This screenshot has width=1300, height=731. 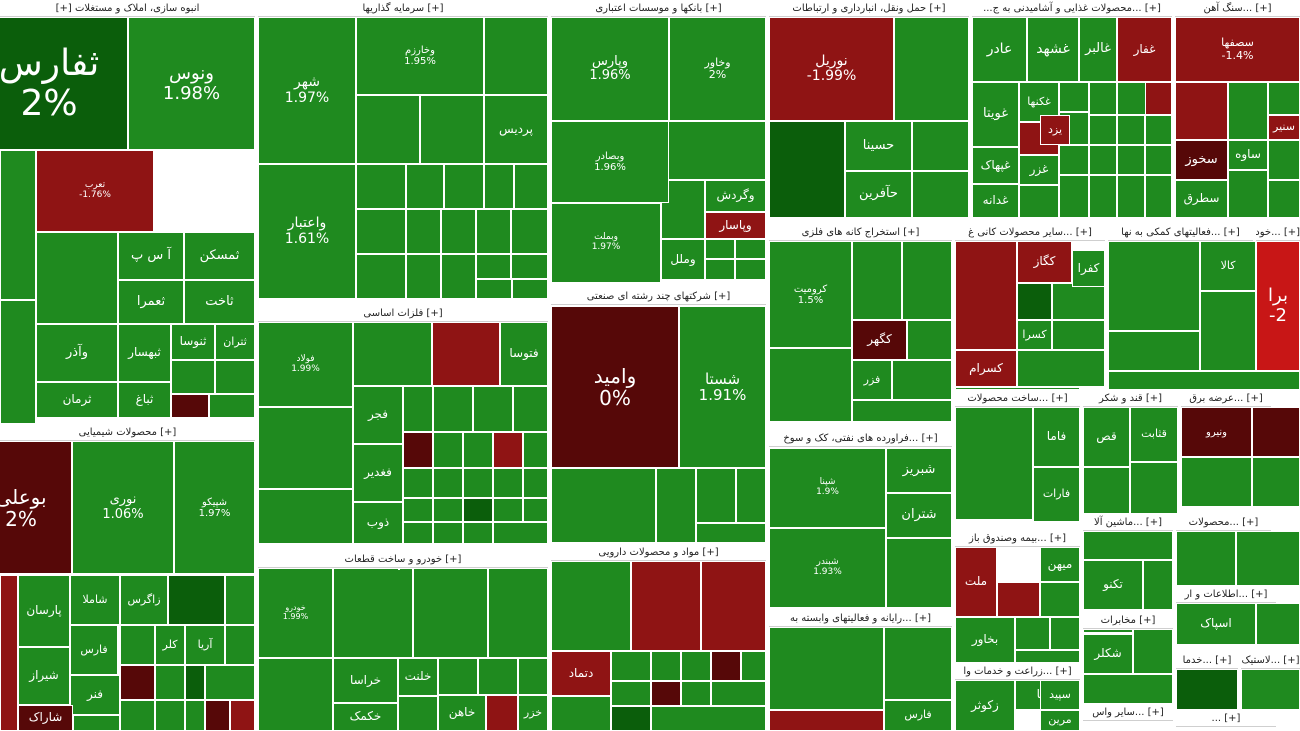 I want to click on stock-tile: فولاد 1.99%, so click(x=305, y=364).